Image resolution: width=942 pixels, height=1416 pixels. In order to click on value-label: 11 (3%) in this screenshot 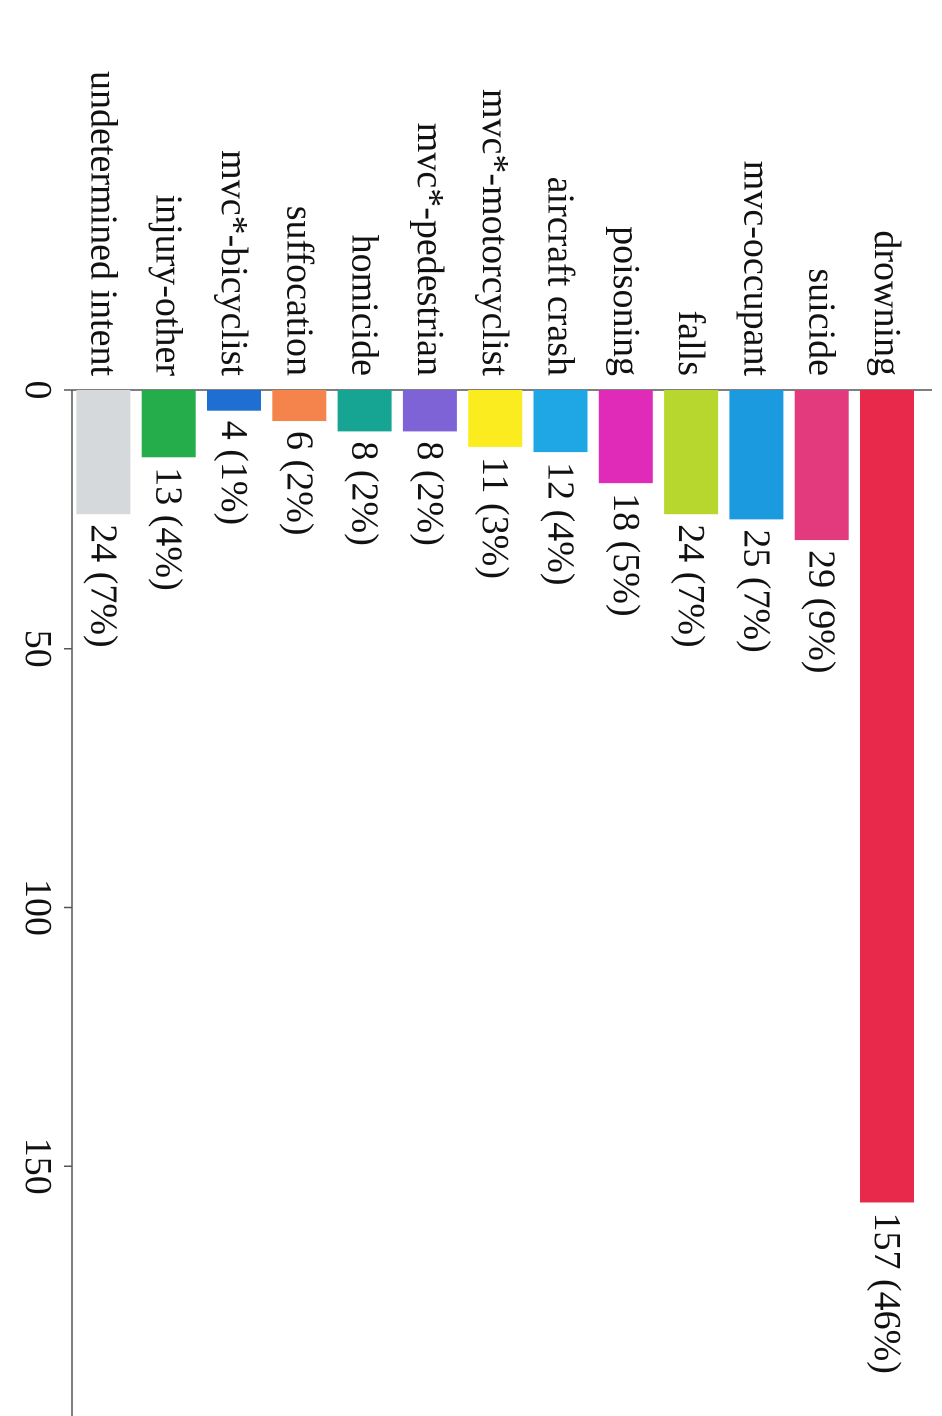, I will do `click(495, 518)`.